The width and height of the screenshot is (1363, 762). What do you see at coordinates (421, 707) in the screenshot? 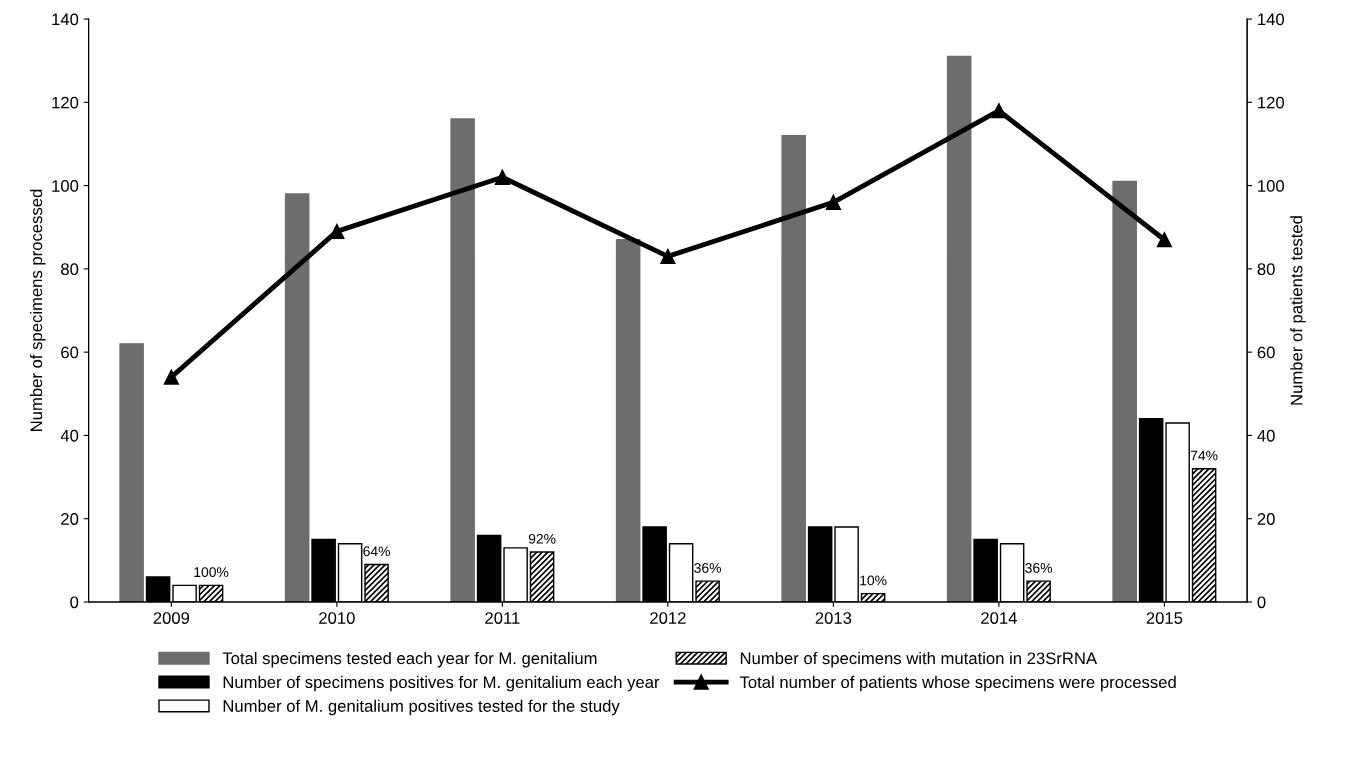
I see `legend-label: Number of M. genitalium positives tested for the study` at bounding box center [421, 707].